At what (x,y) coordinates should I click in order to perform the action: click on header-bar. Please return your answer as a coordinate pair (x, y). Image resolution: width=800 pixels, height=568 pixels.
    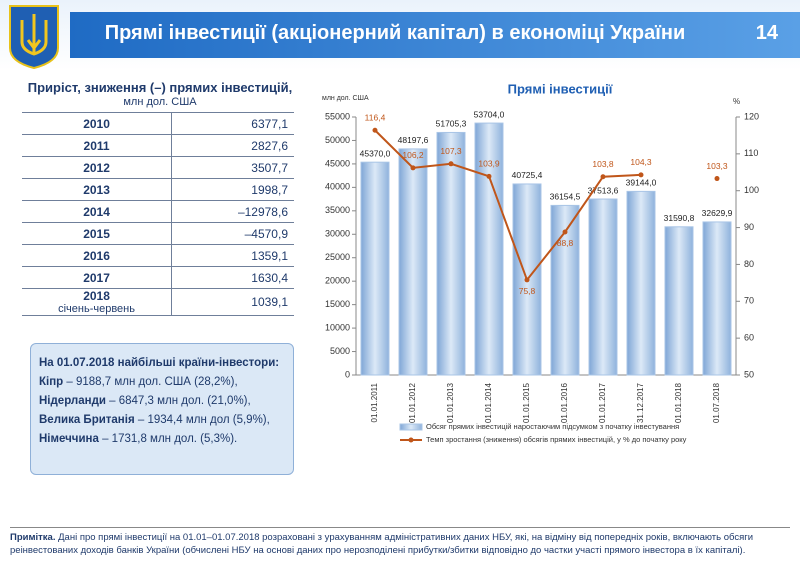
    Looking at the image, I should click on (435, 35).